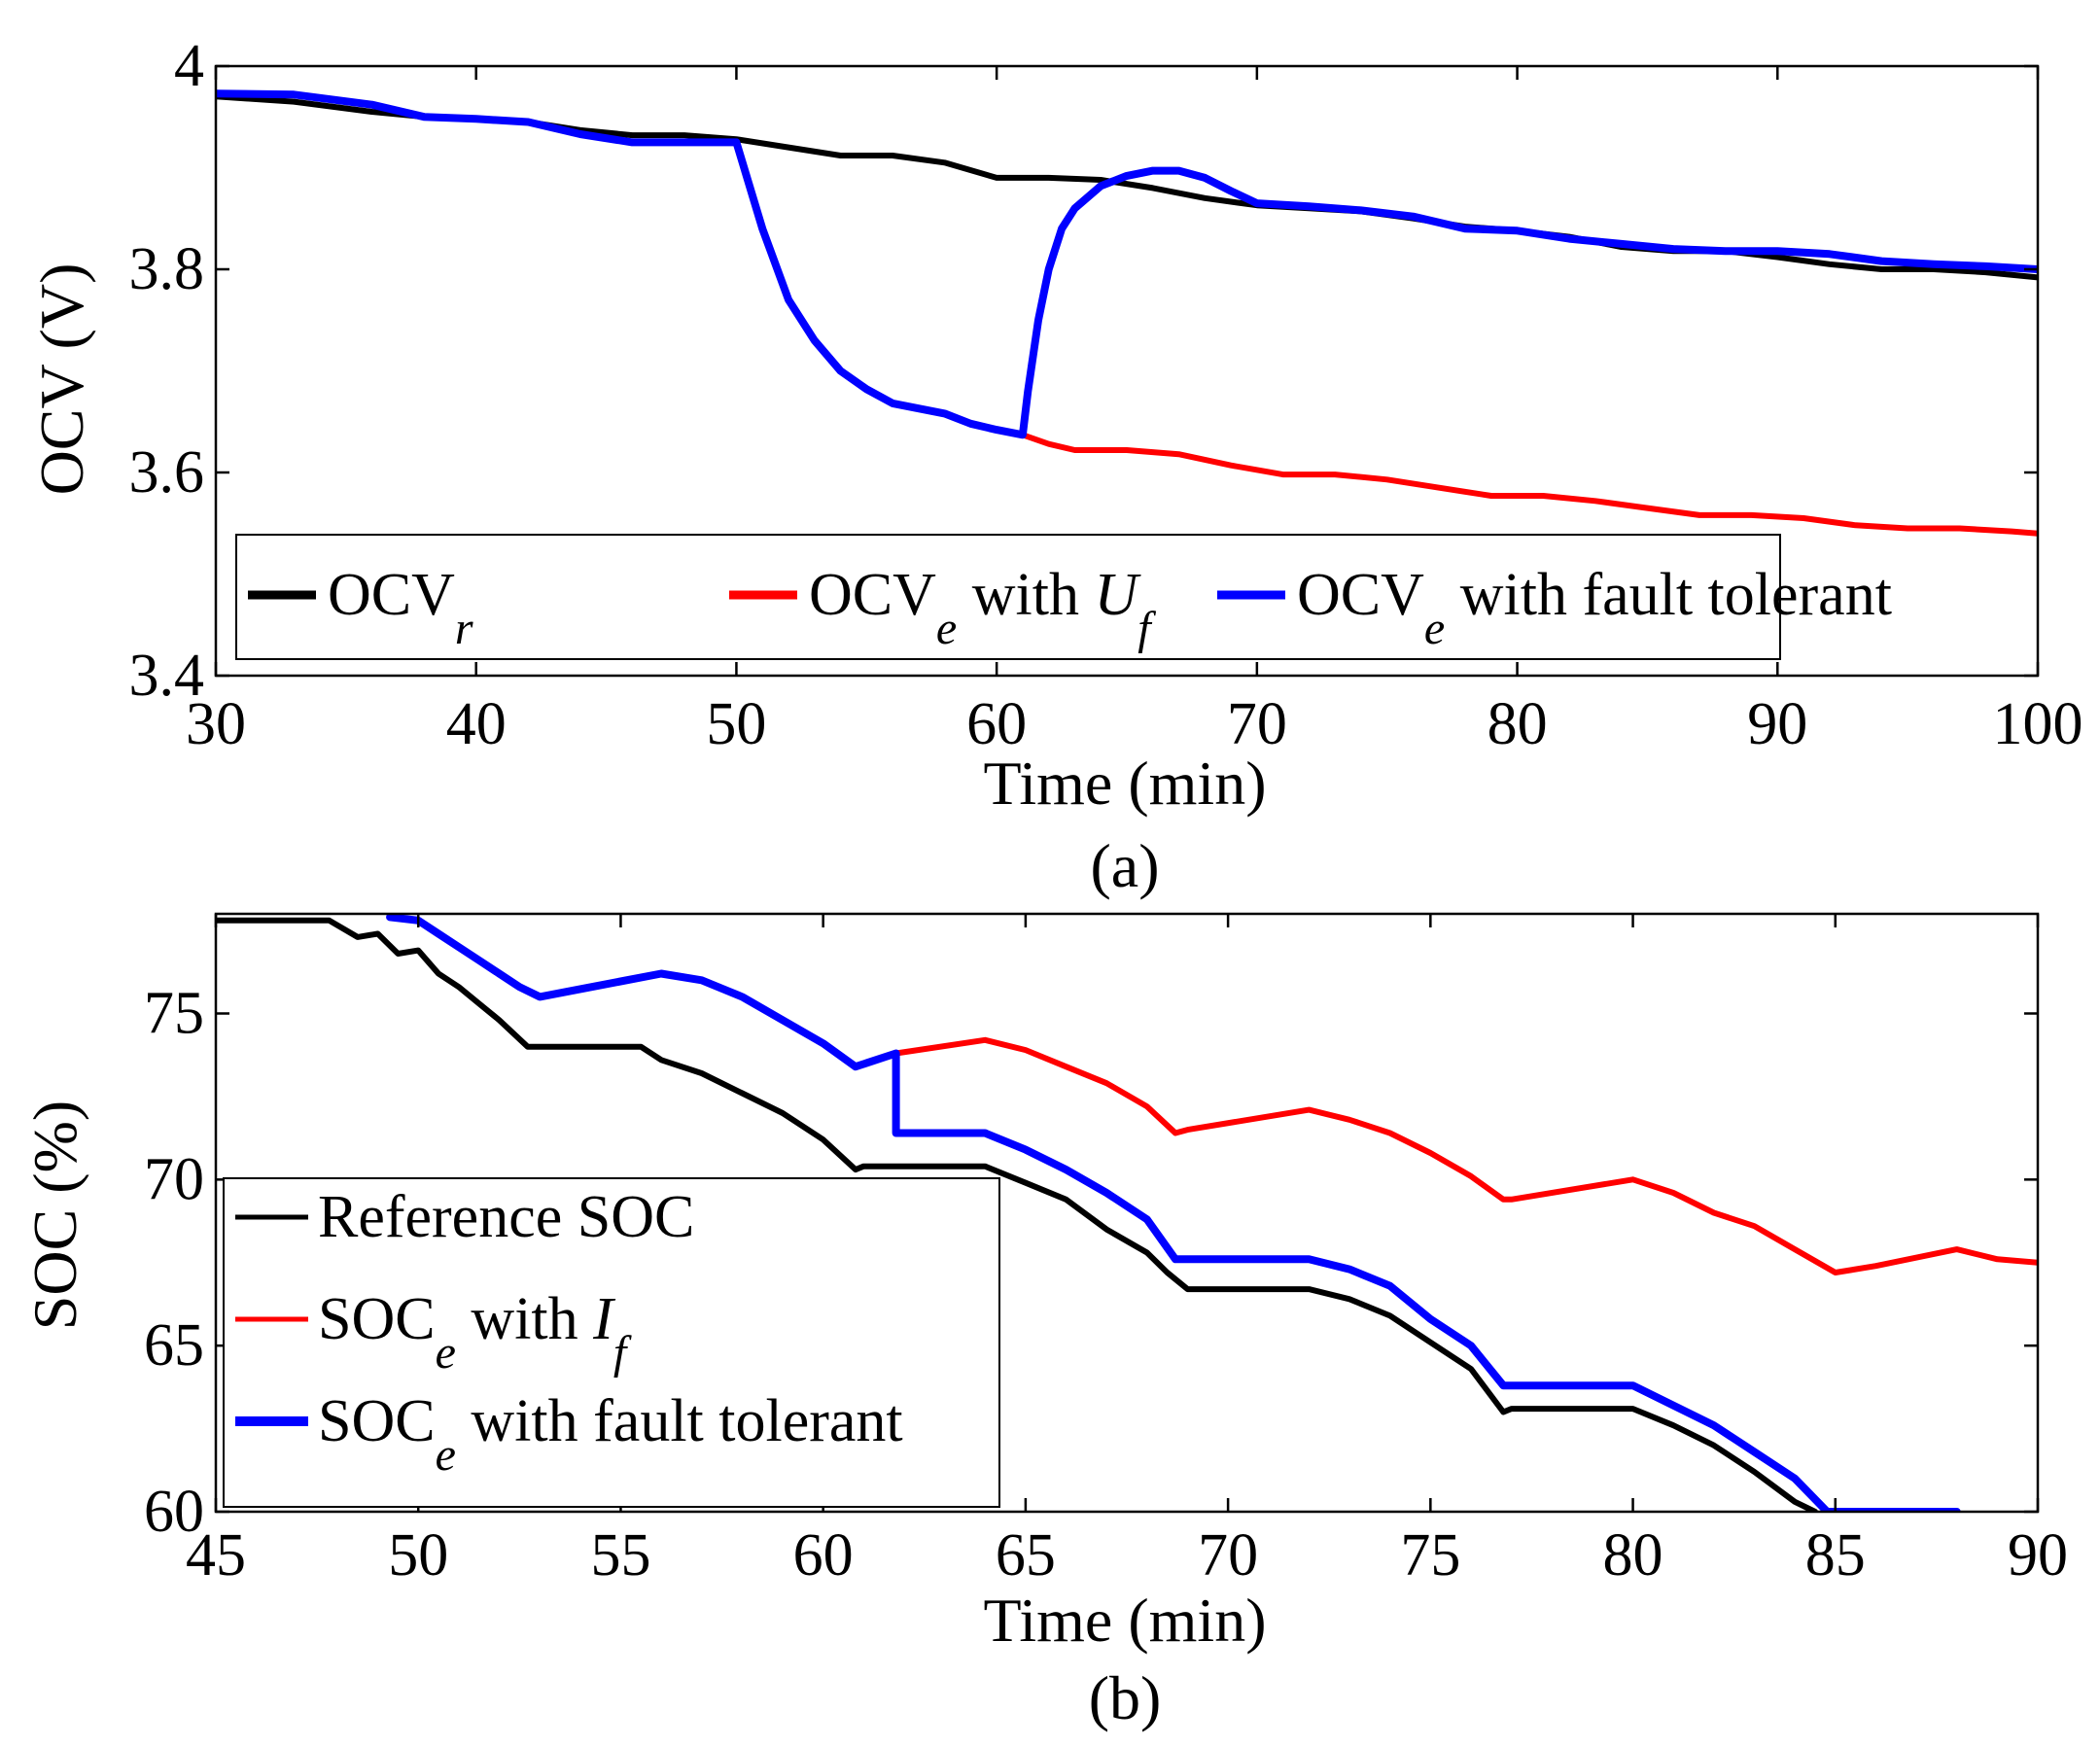 The height and width of the screenshot is (1746, 2100). Describe the element at coordinates (1528, 484) in the screenshot. I see `panel-a-series-red-line` at that location.